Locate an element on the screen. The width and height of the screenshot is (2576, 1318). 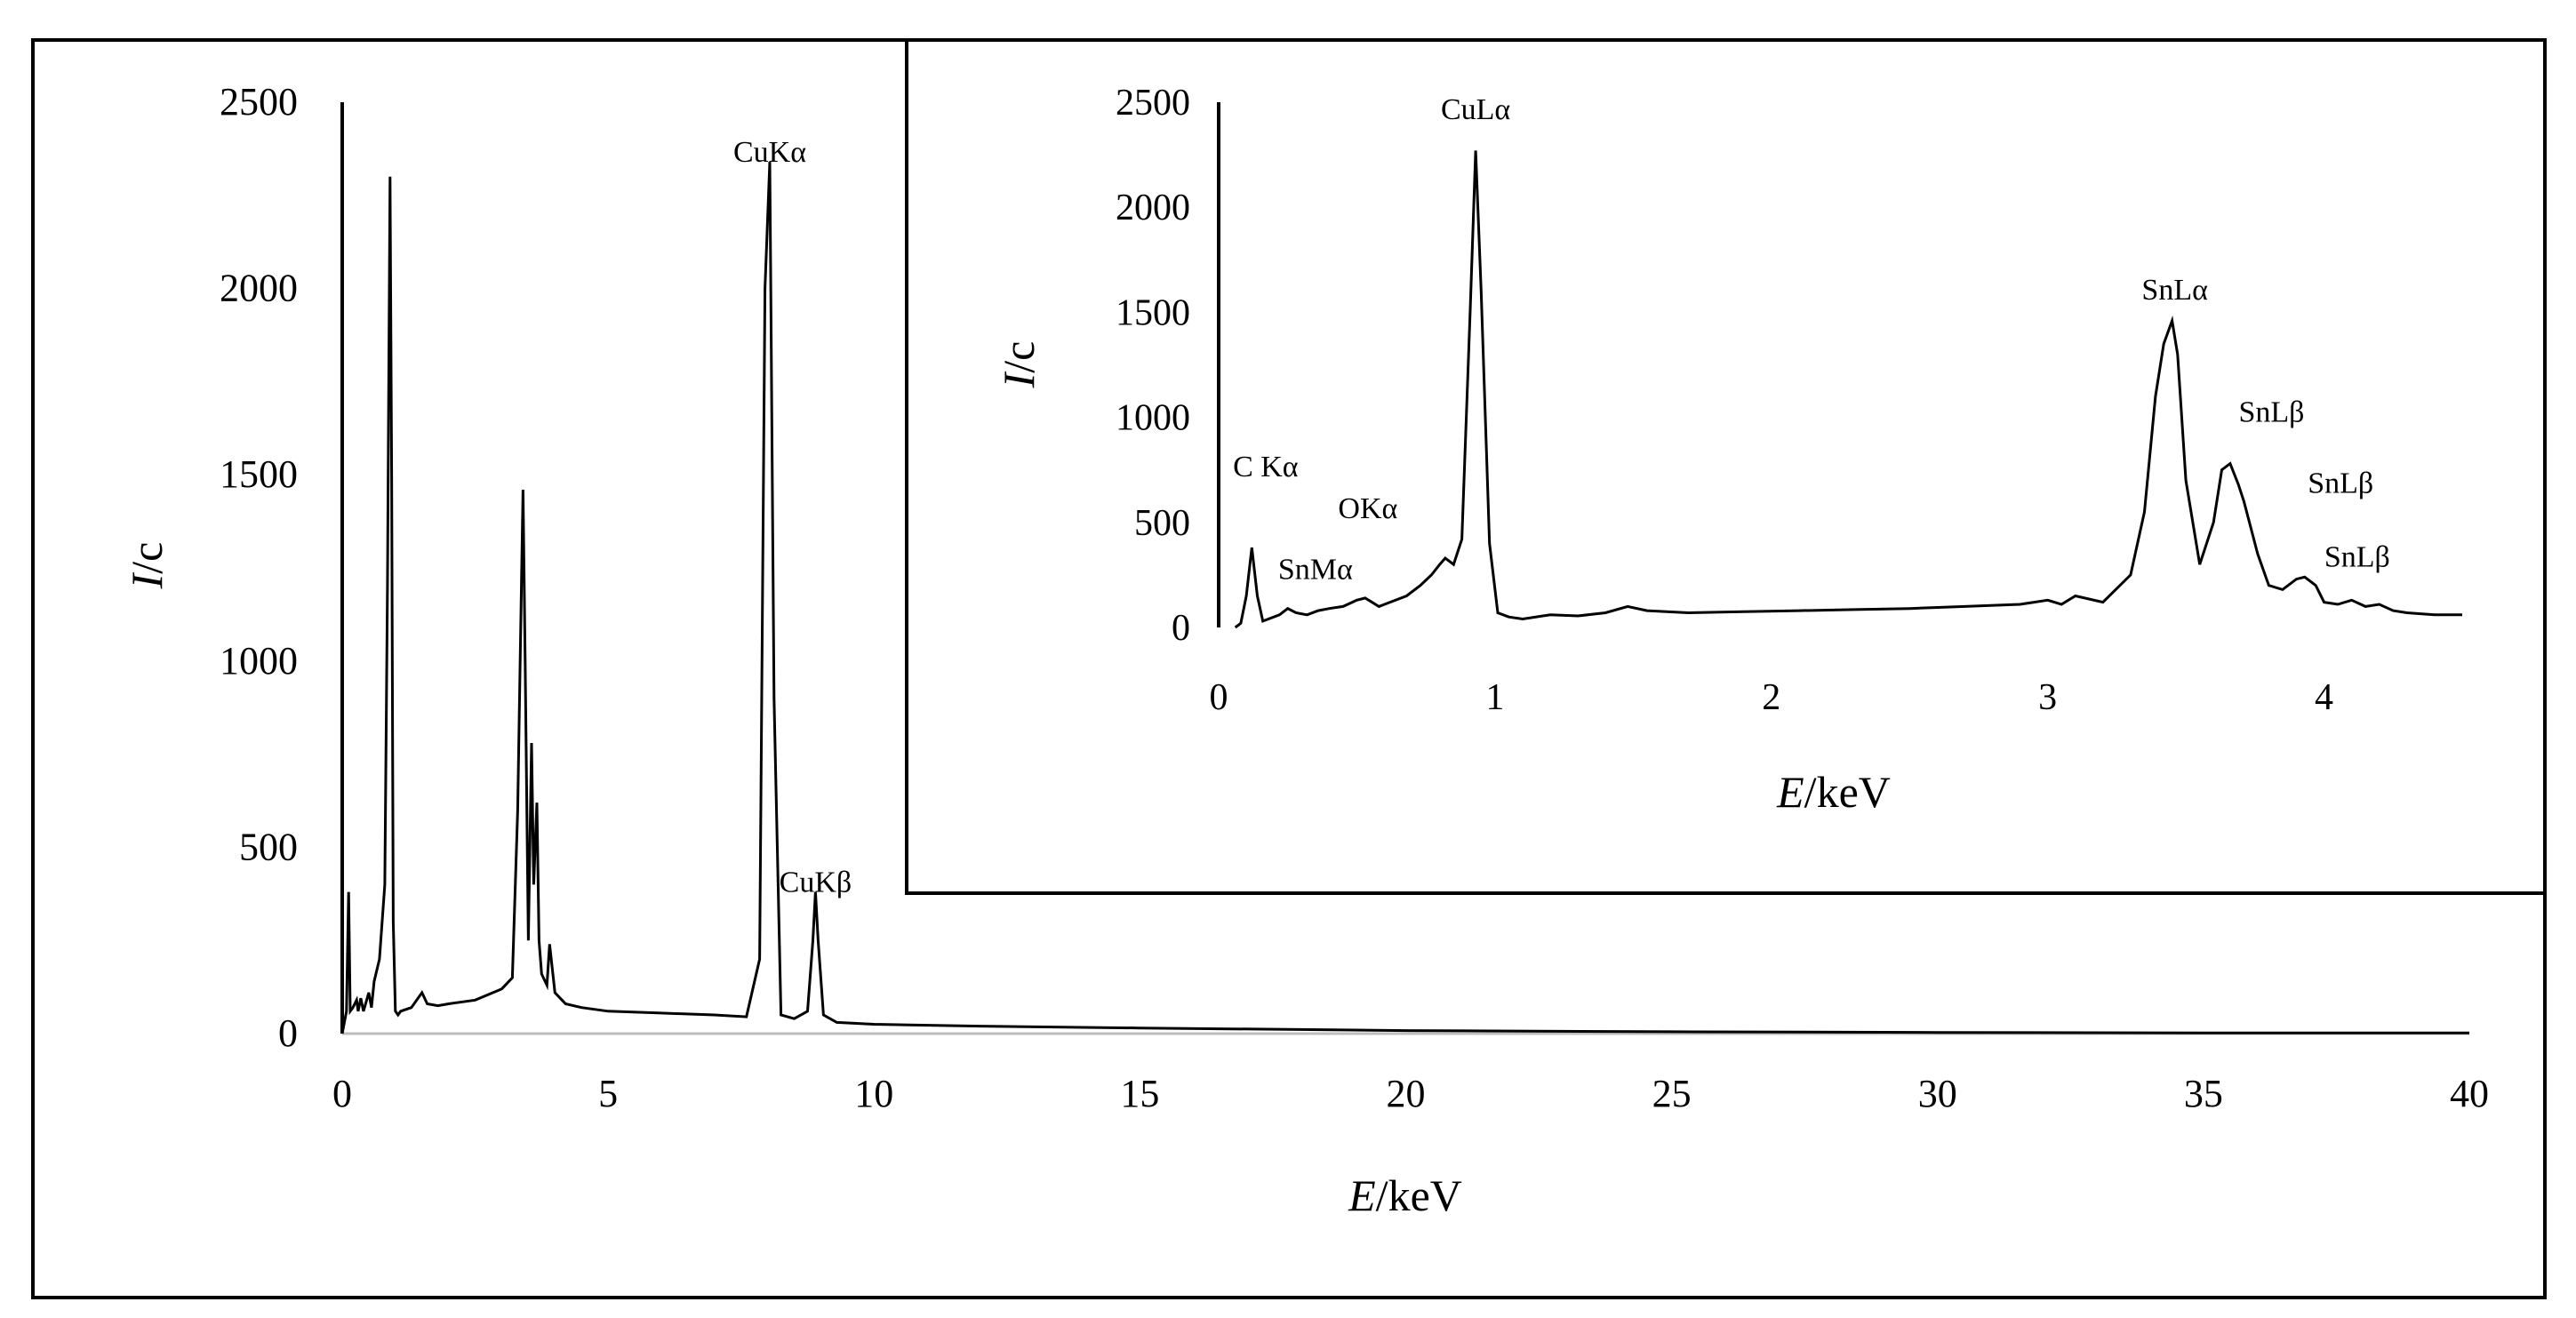
inset-x-tick-label: 2 is located at coordinates (1771, 697).